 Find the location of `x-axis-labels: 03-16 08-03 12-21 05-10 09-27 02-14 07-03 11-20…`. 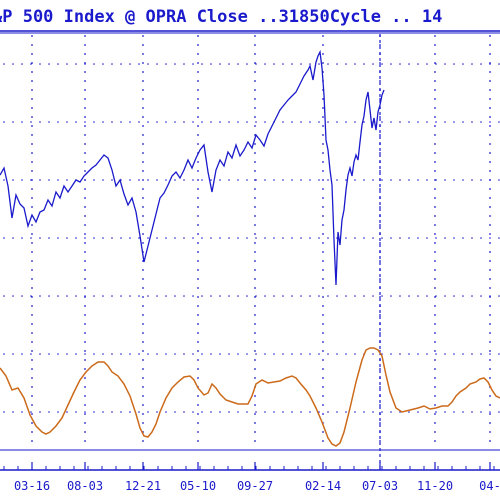

x-axis-labels: 03-16 08-03 12-21 05-10 09-27 02-14 07-03 11-20… is located at coordinates (257, 486).